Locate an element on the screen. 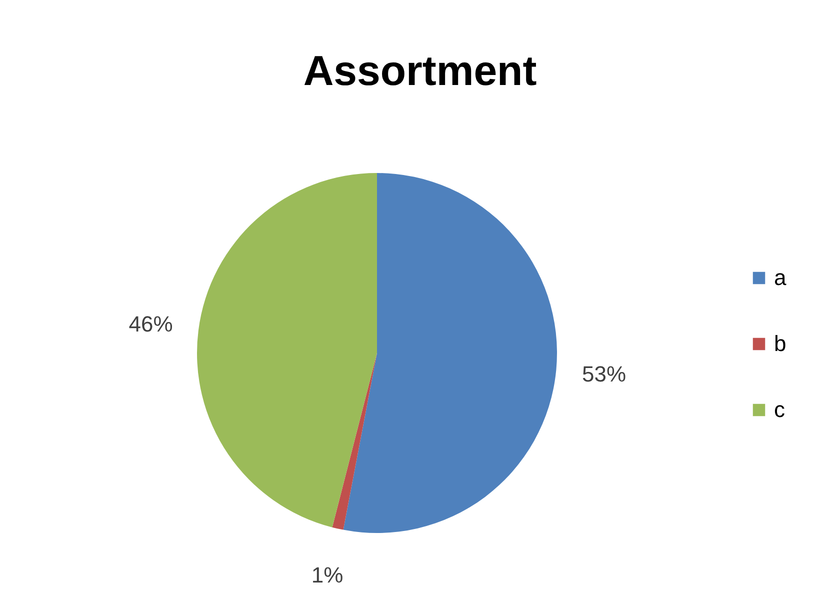 This screenshot has height=593, width=822. chart-title: Assortment is located at coordinates (420, 70).